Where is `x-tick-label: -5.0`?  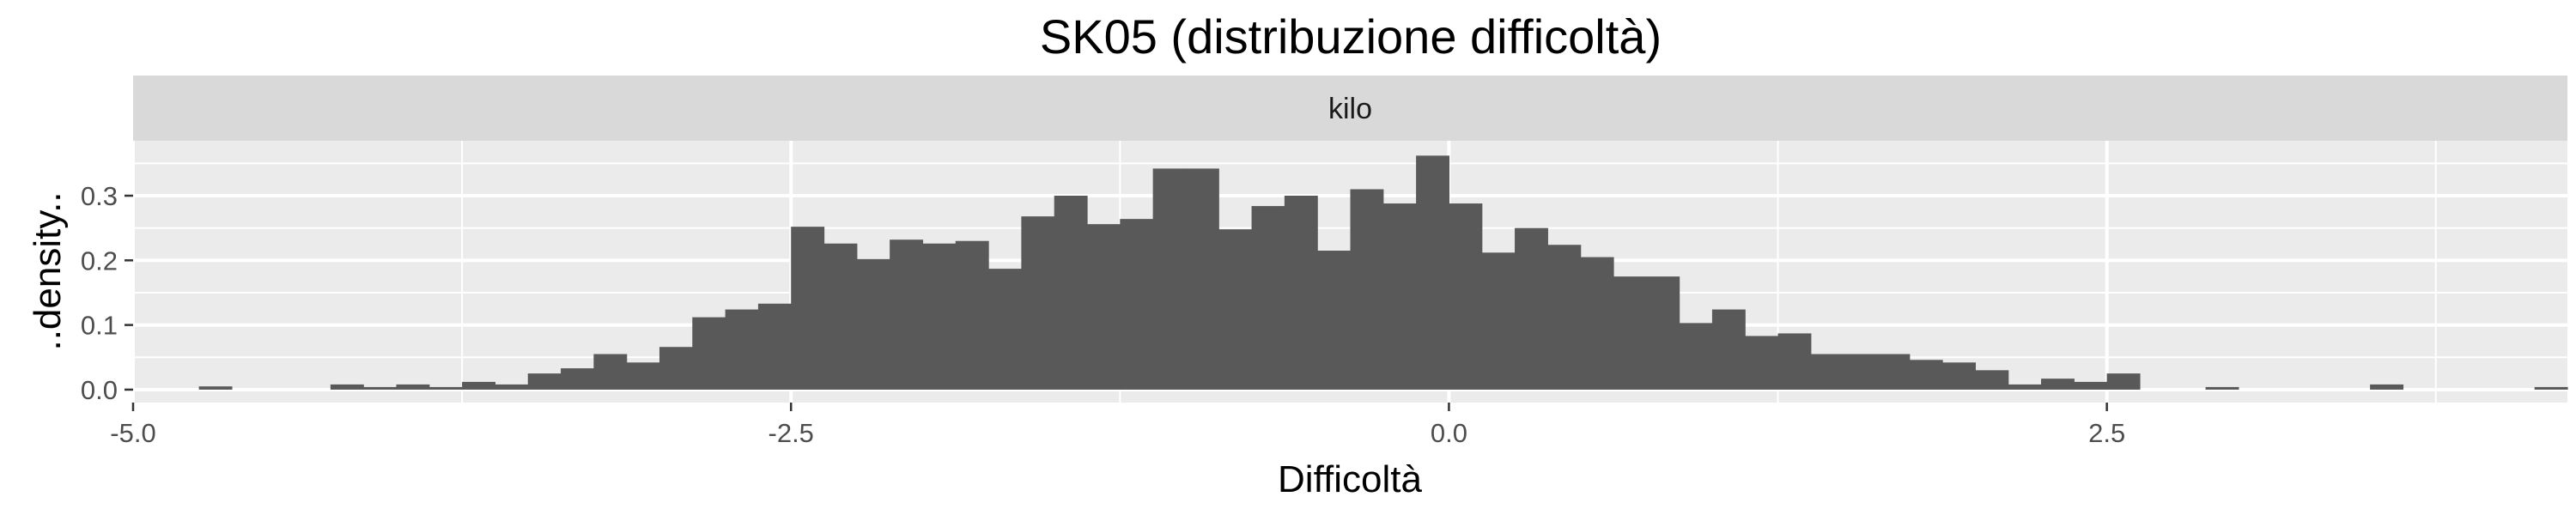
x-tick-label: -5.0 is located at coordinates (132, 433).